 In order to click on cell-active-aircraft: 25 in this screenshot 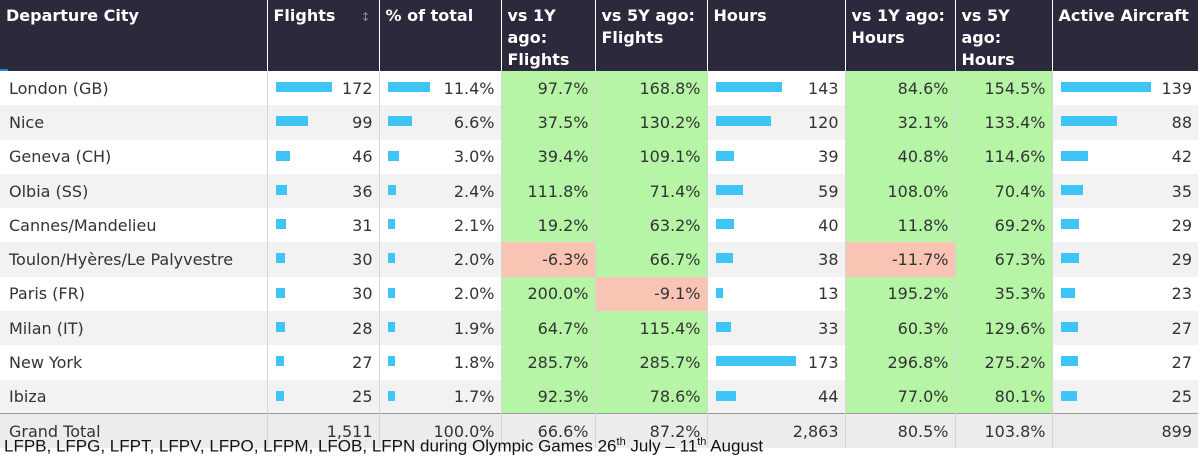, I will do `click(1124, 396)`.